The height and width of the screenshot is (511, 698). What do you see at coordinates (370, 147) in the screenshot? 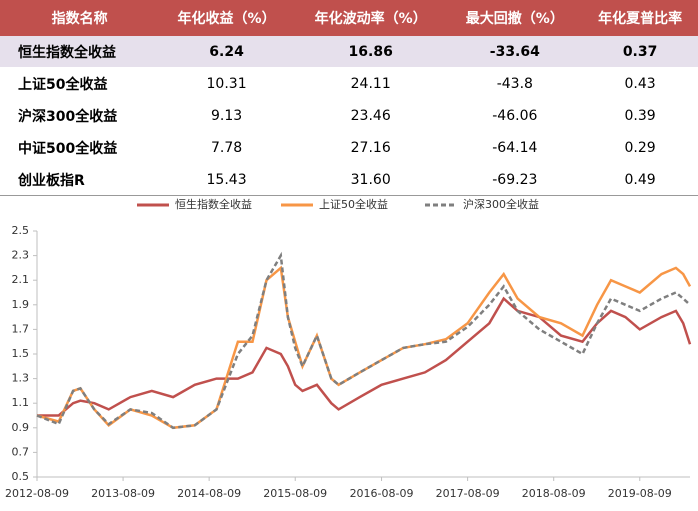
I see `table-cell: 27.16` at bounding box center [370, 147].